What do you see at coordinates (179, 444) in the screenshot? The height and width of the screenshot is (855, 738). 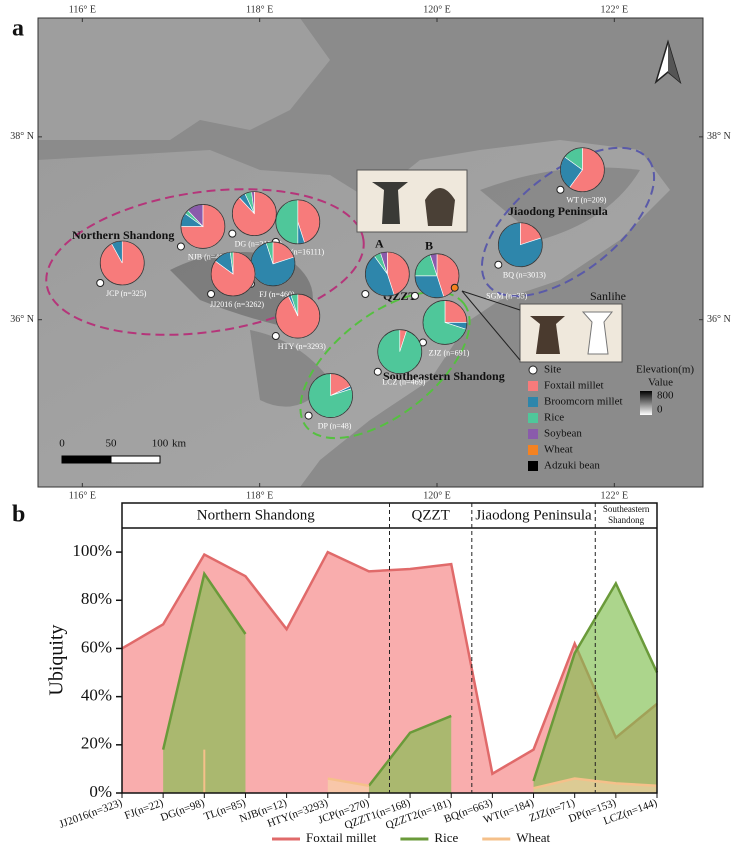 I see `scale-bar-unit: km` at bounding box center [179, 444].